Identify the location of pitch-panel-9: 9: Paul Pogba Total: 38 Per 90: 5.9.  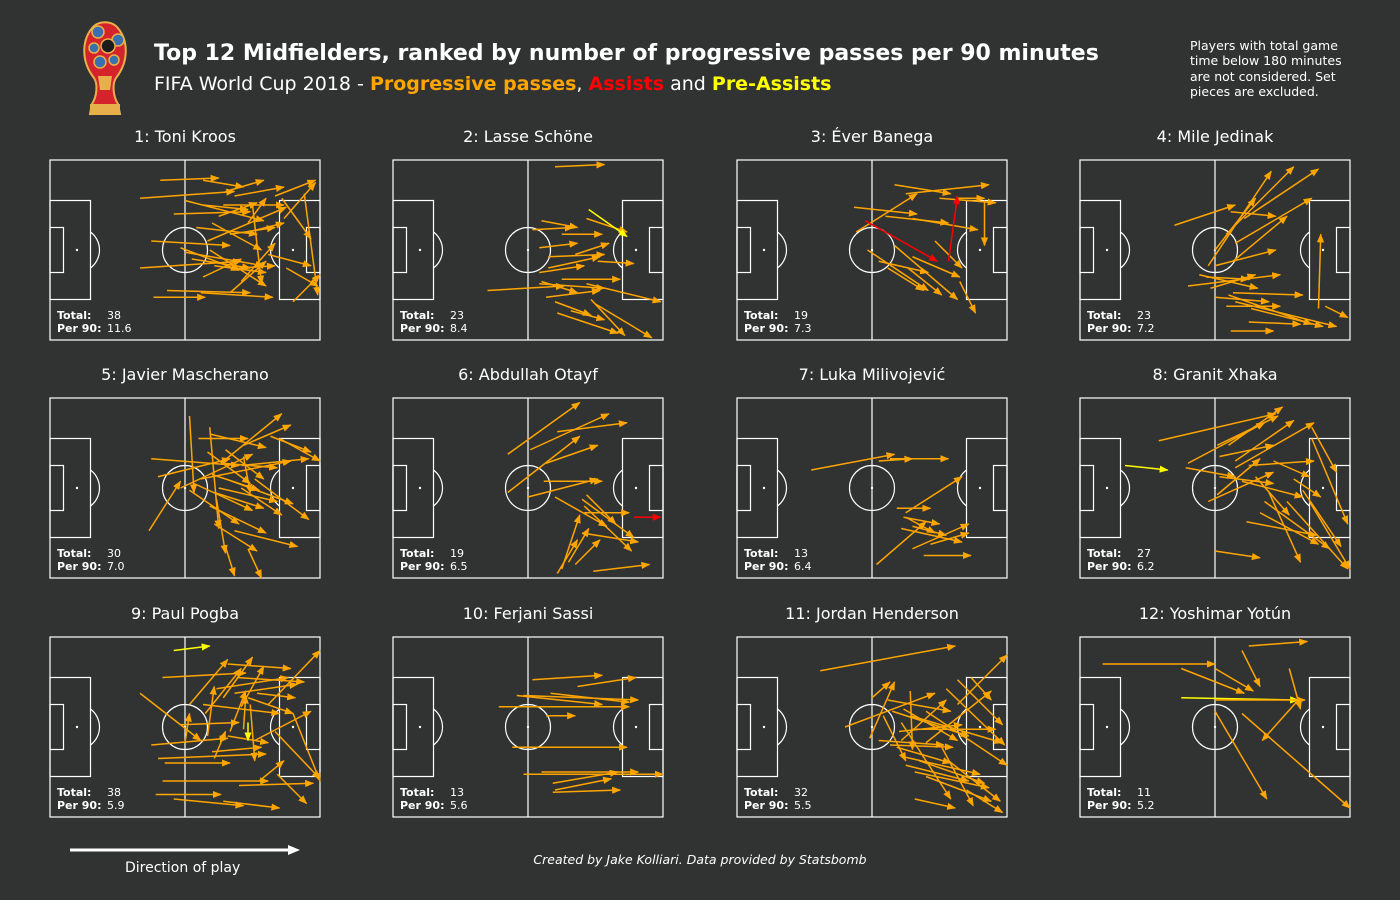
(185, 711).